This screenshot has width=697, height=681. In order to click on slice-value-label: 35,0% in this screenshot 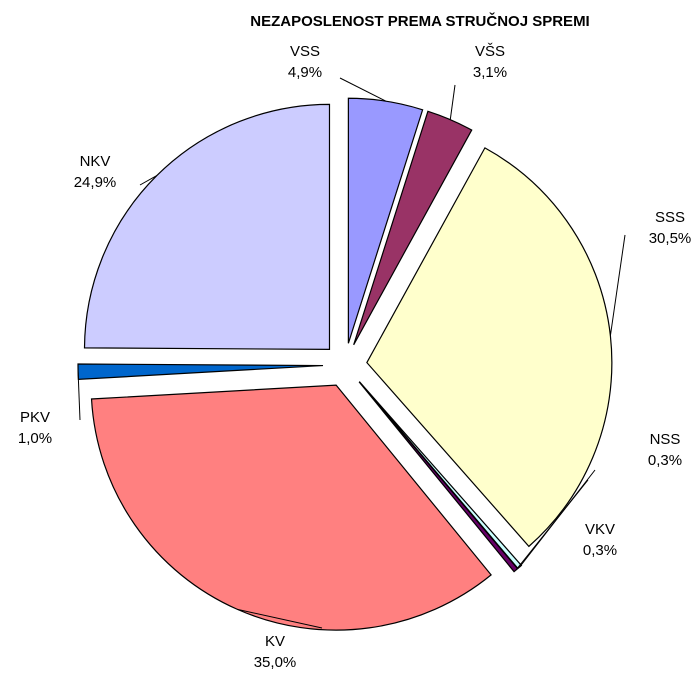, I will do `click(275, 662)`.